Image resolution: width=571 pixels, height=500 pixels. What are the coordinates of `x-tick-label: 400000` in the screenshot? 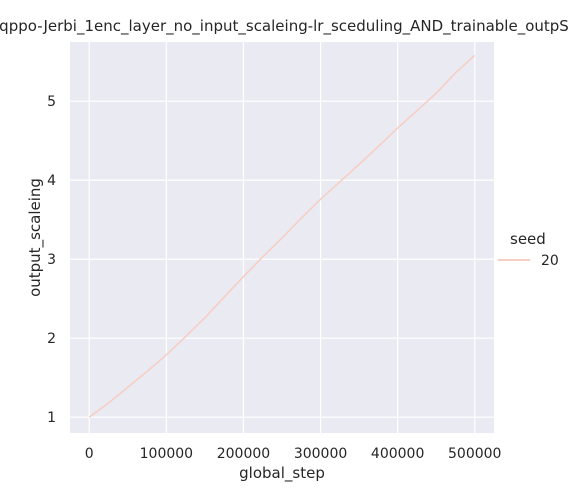 It's located at (397, 454).